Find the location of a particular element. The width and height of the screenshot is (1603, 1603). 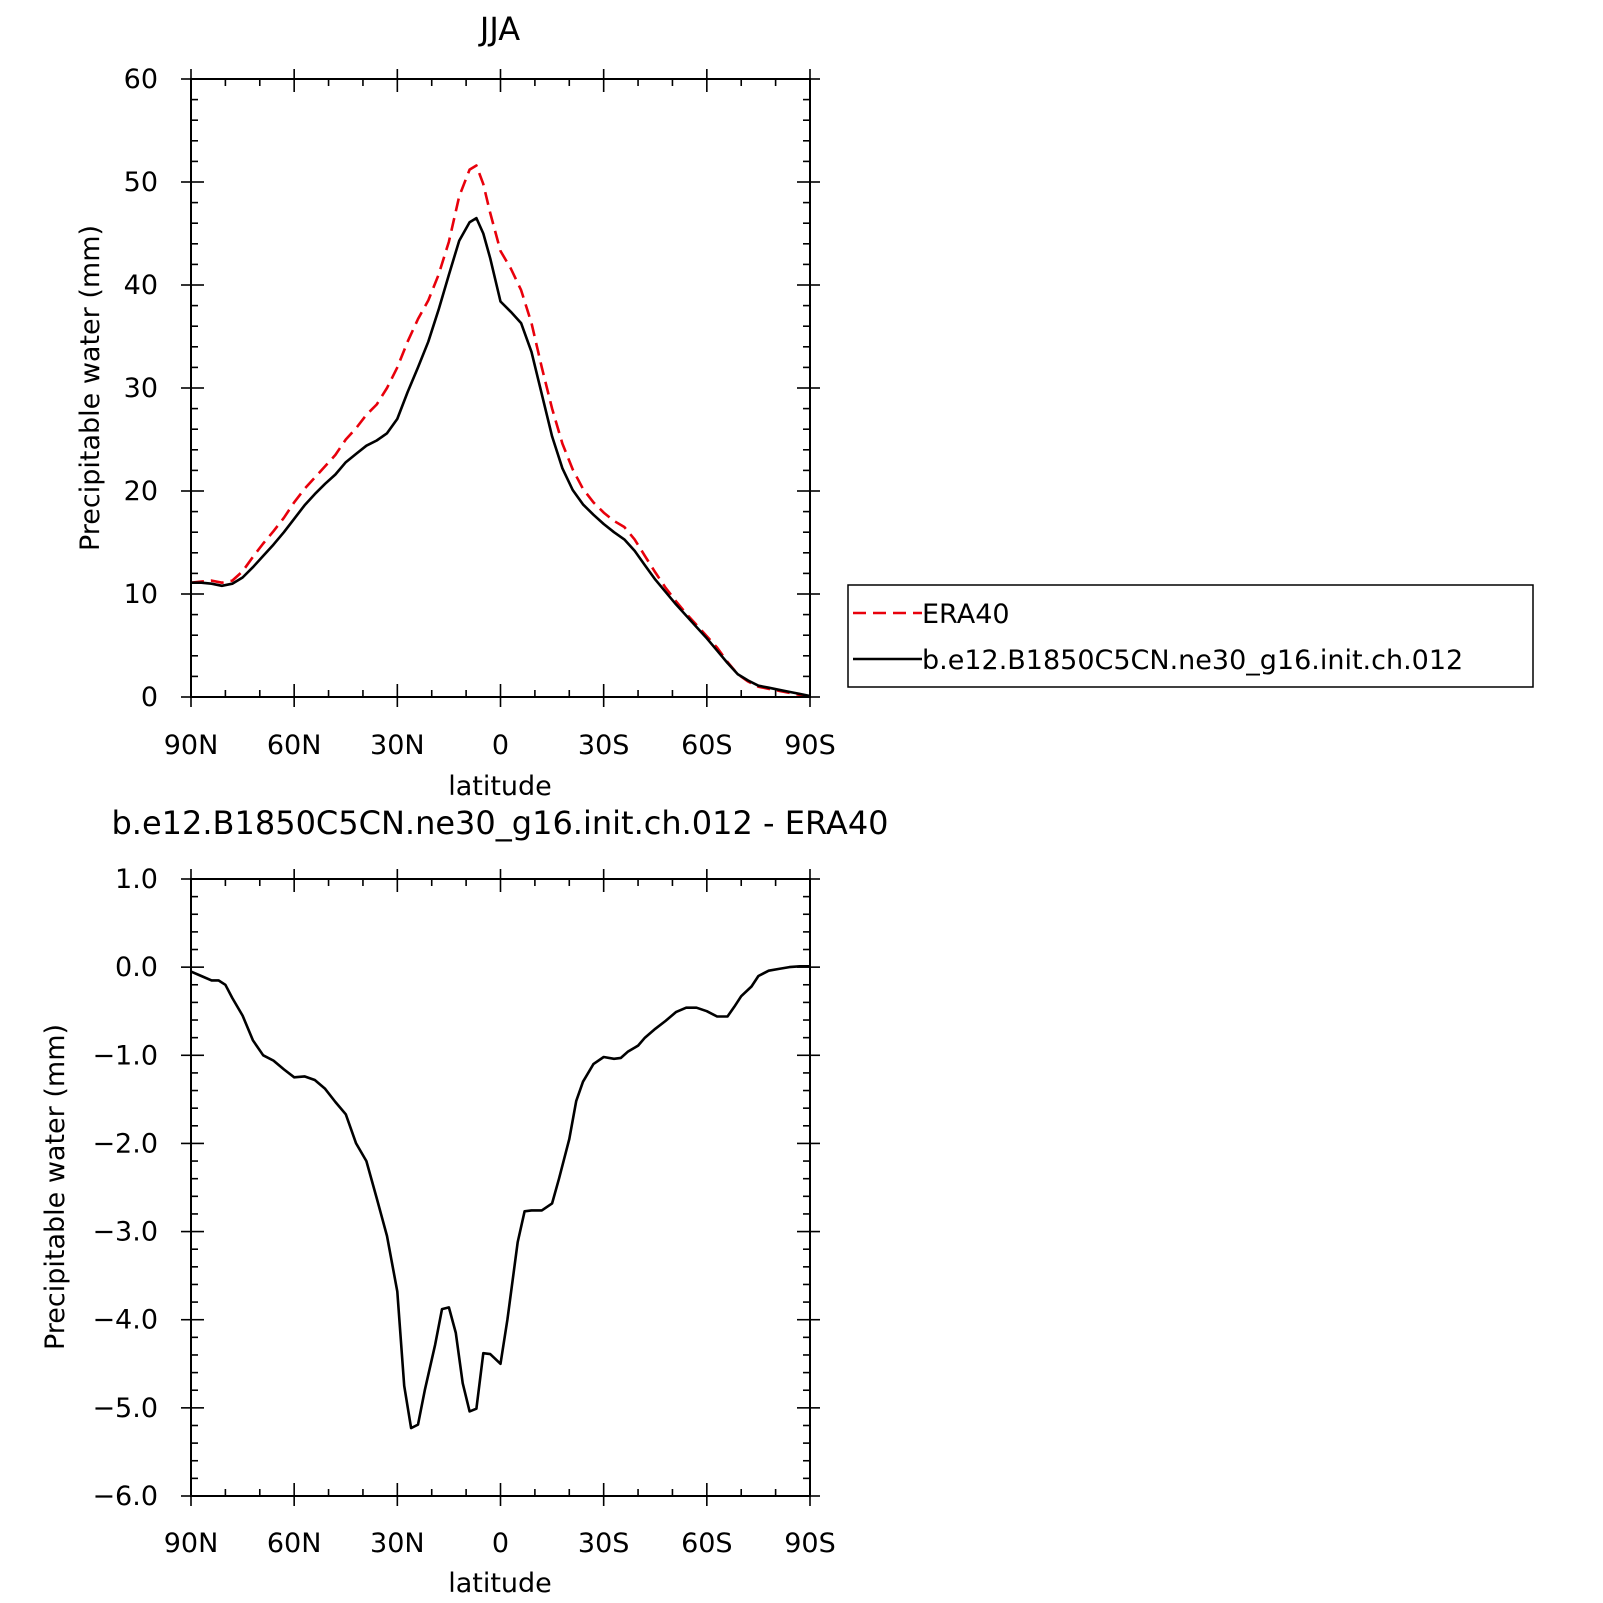

bottom-y-tick-label: −3.0 is located at coordinates (125, 1232).